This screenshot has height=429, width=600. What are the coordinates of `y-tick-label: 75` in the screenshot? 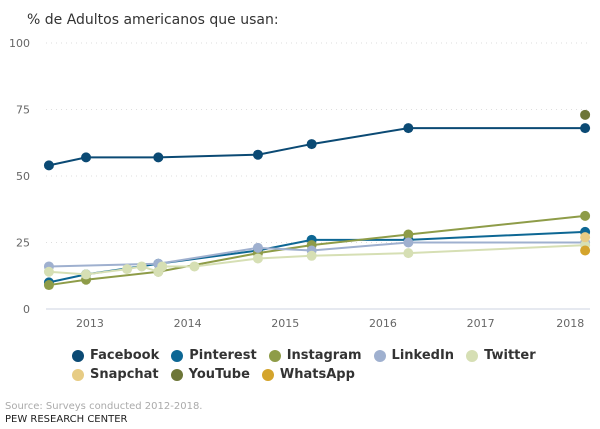 It's located at (23, 110).